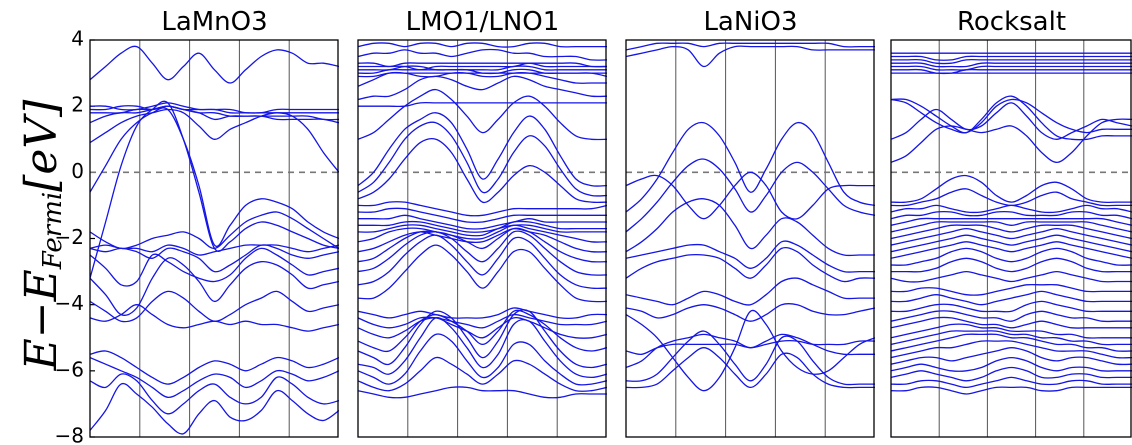 The width and height of the screenshot is (1132, 445). What do you see at coordinates (75, 236) in the screenshot?
I see `y-axis-ticks: 4 2 0 −2 −4 −6 −8` at bounding box center [75, 236].